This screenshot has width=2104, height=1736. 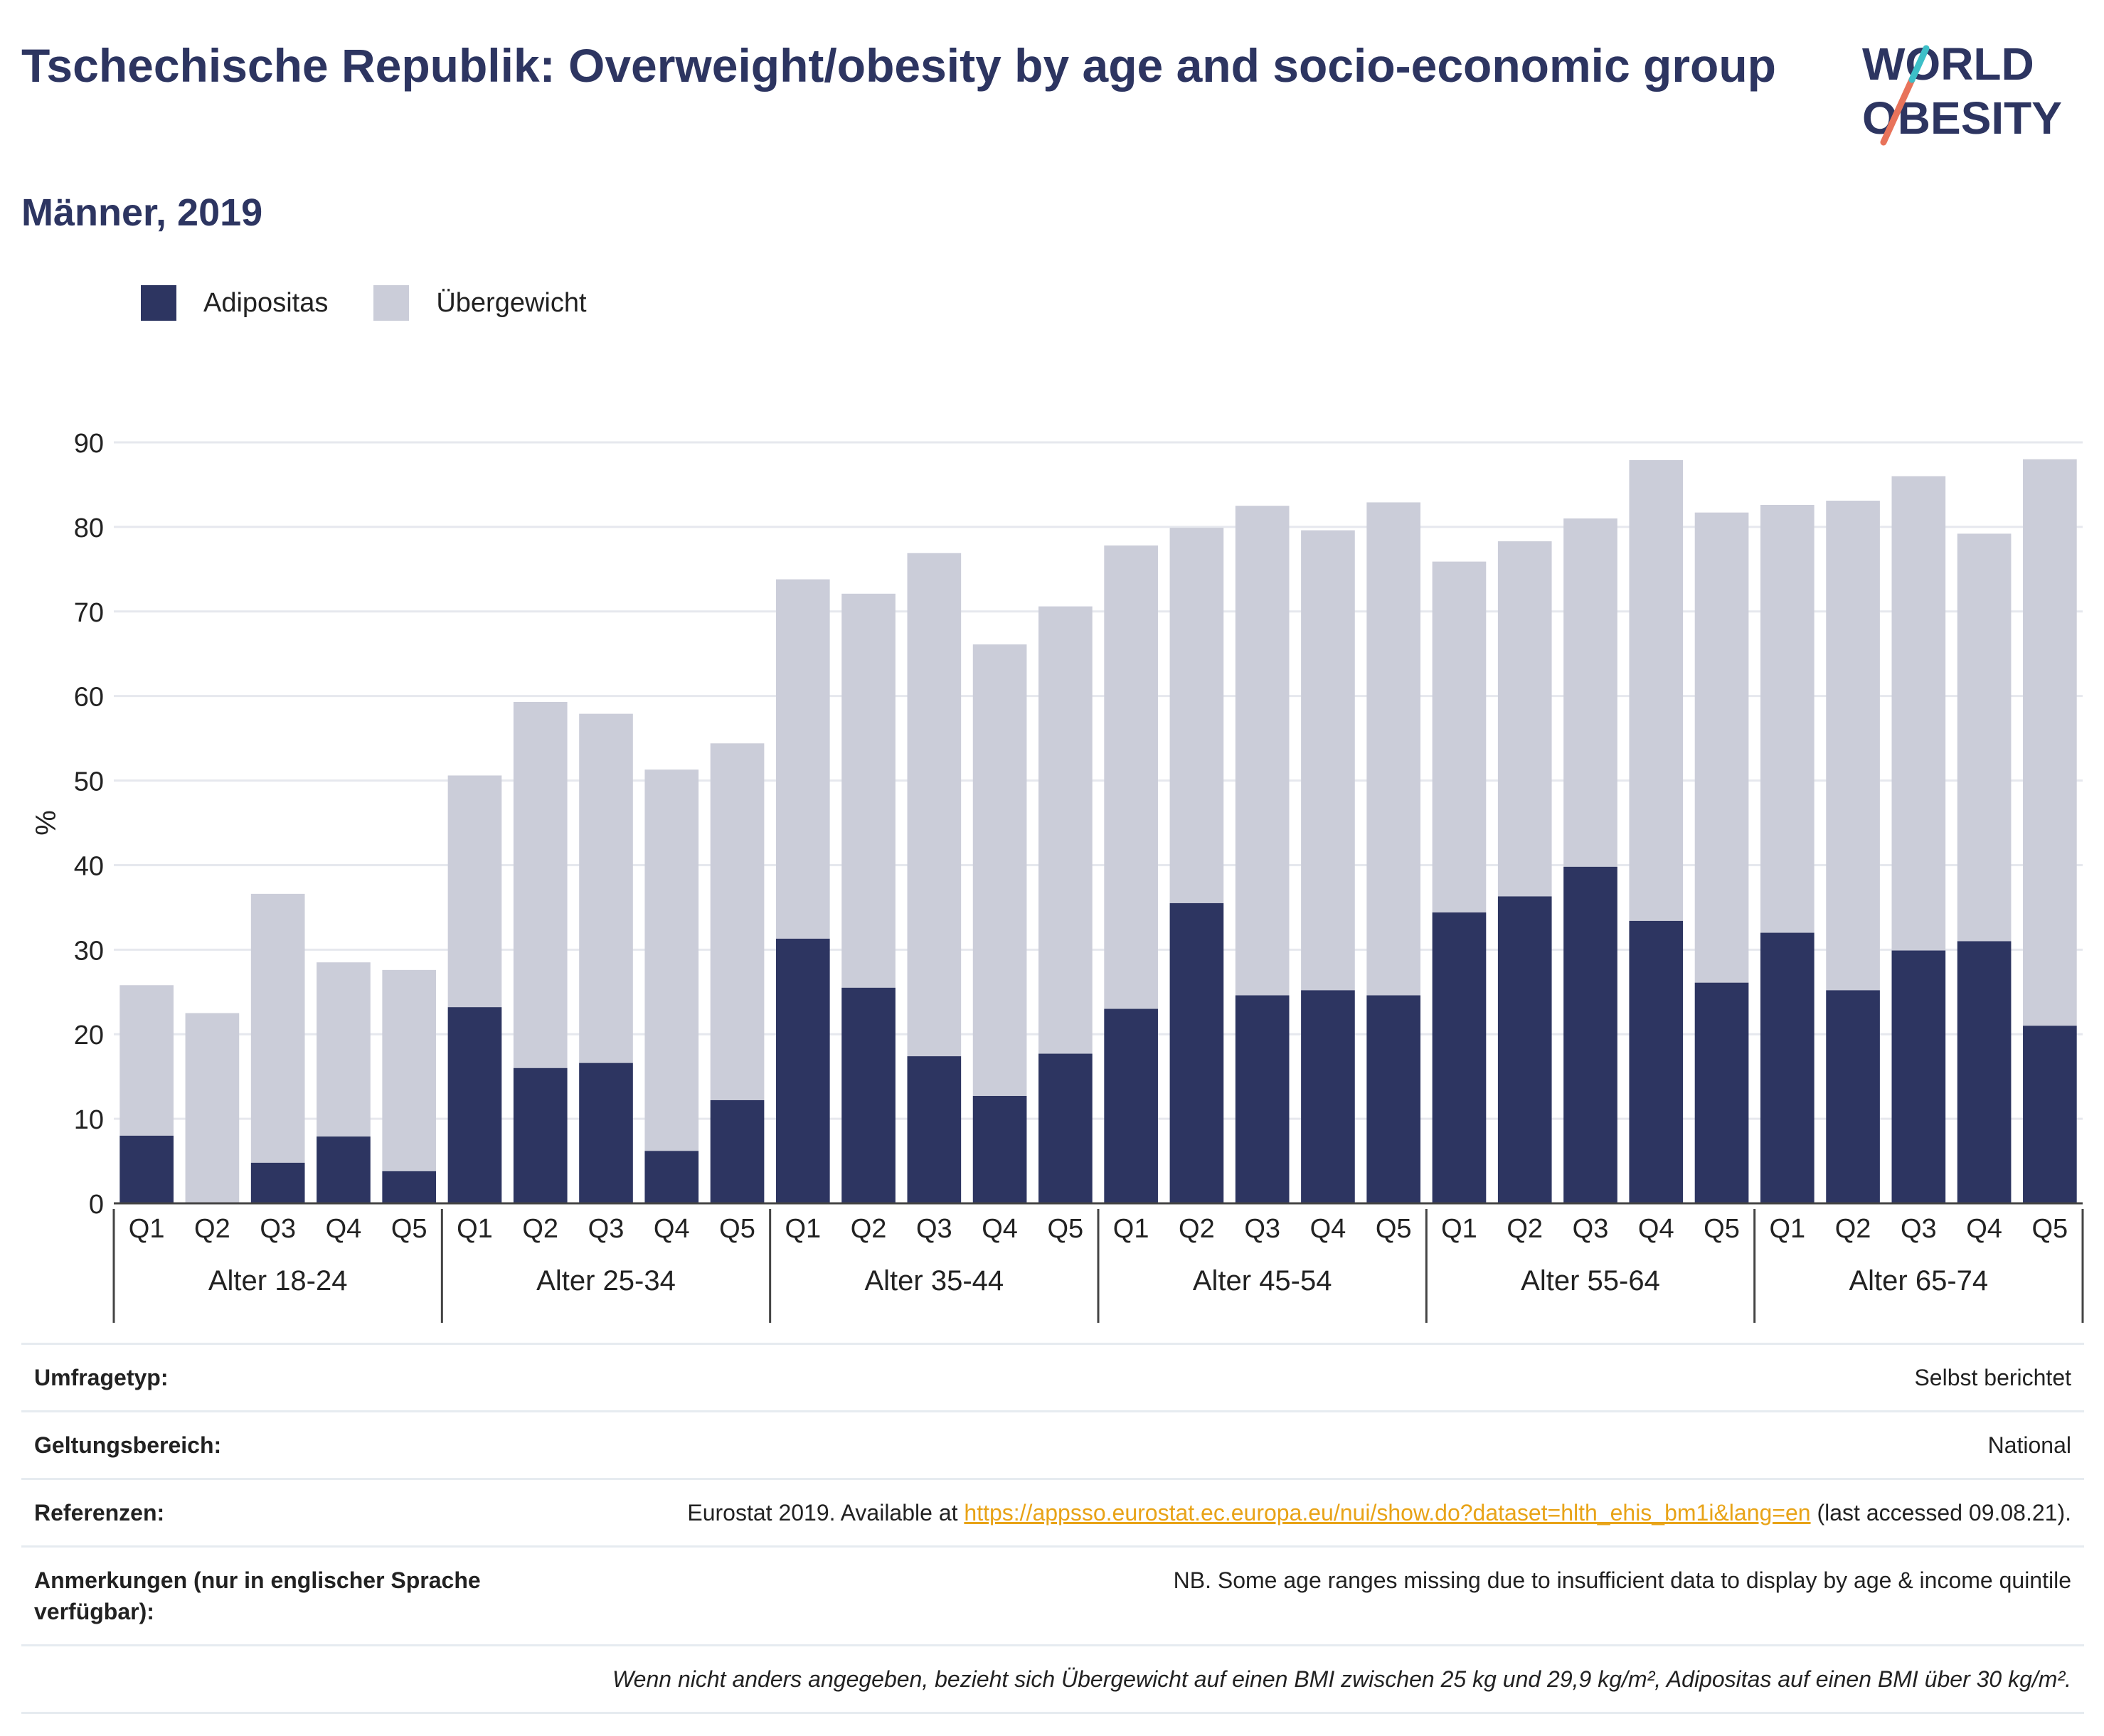 What do you see at coordinates (278, 1280) in the screenshot?
I see `group-label: Alter 18-24` at bounding box center [278, 1280].